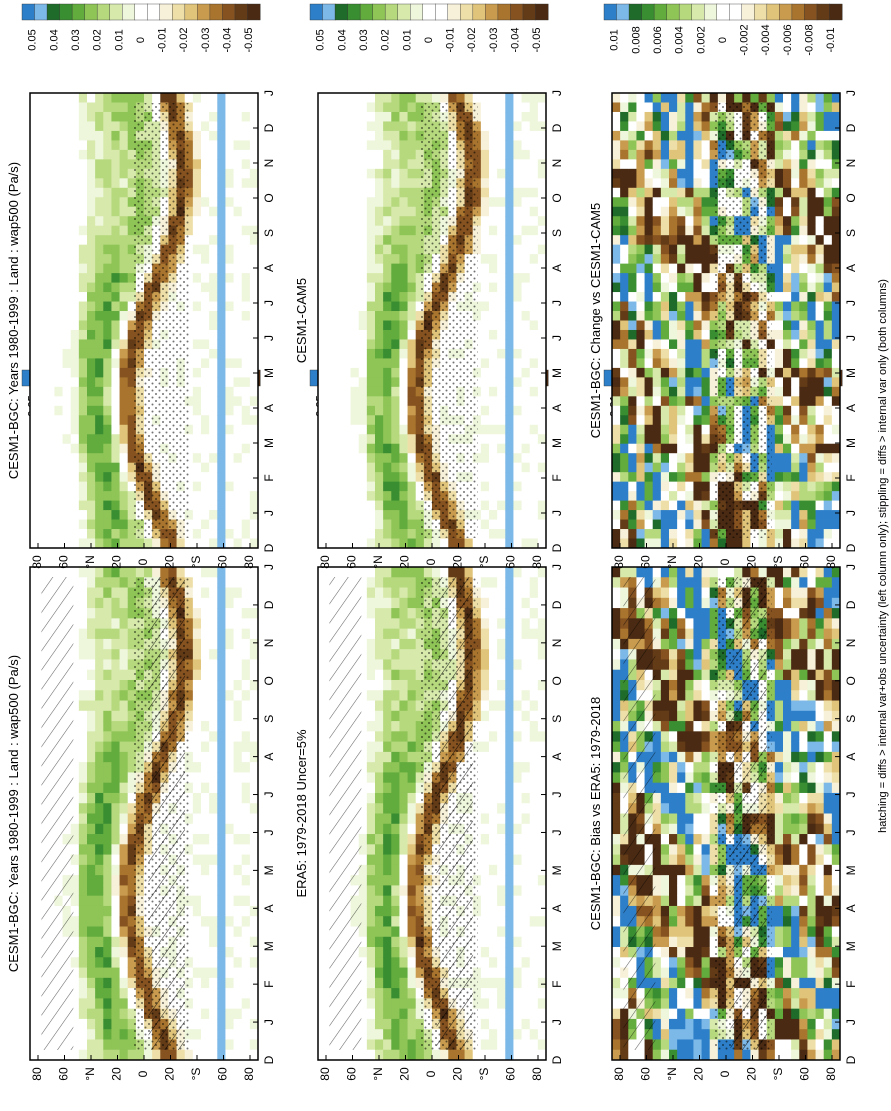 This screenshot has width=891, height=1111. I want to click on colorbar-swatch, so click(229, 12).